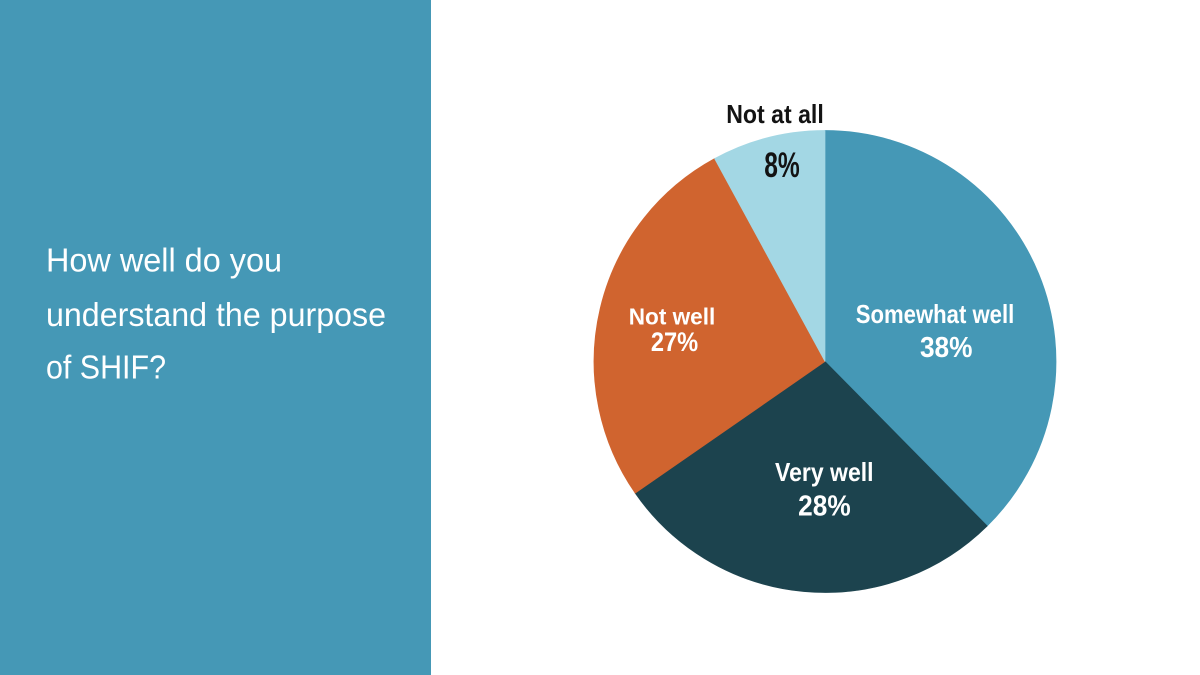  What do you see at coordinates (164, 260) in the screenshot?
I see `svg-text: How well do you` at bounding box center [164, 260].